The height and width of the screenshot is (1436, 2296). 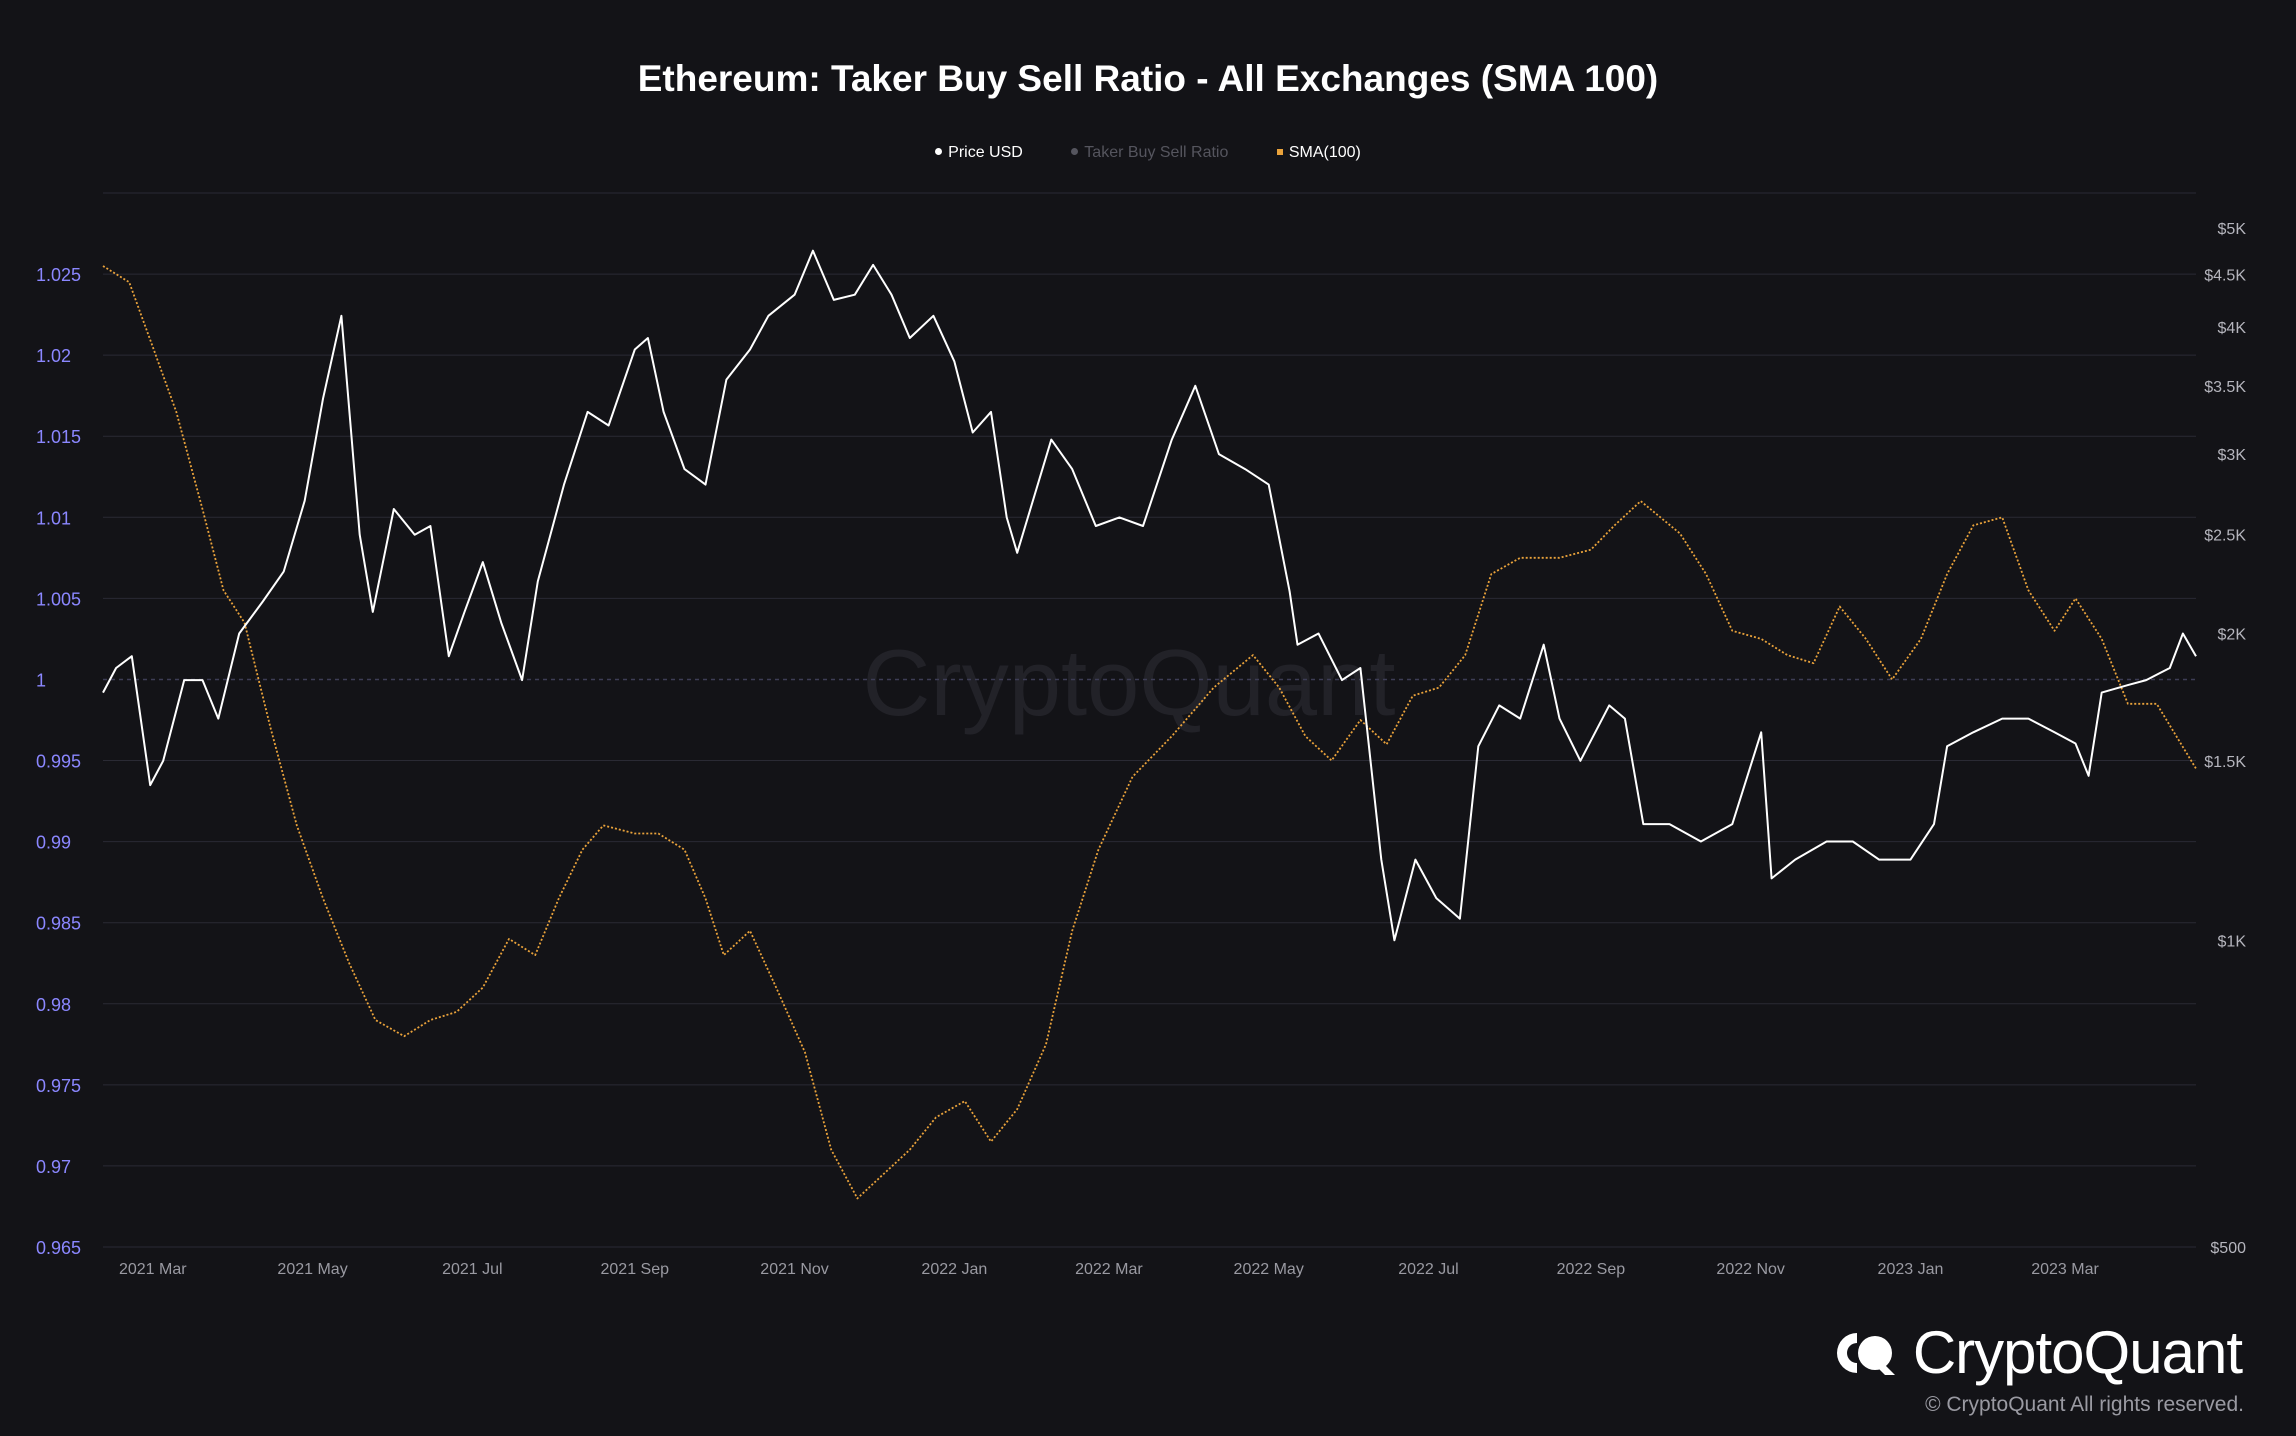 I want to click on left-axis-tick-label: 0.99, so click(x=53, y=843).